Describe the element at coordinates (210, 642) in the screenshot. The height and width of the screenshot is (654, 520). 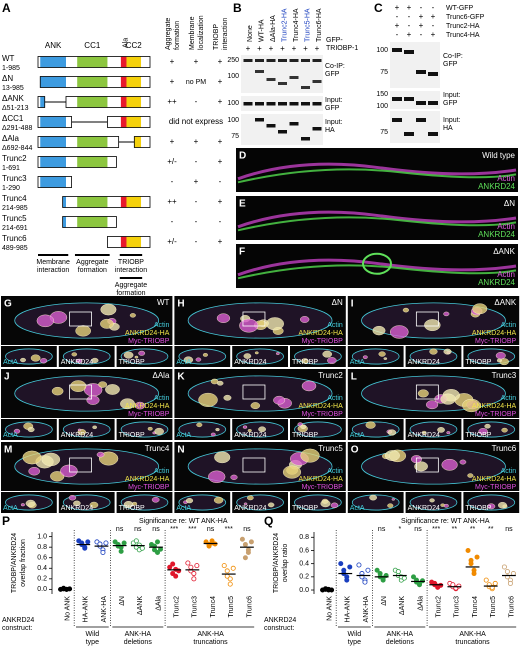
I see `group-label: truncations` at that location.